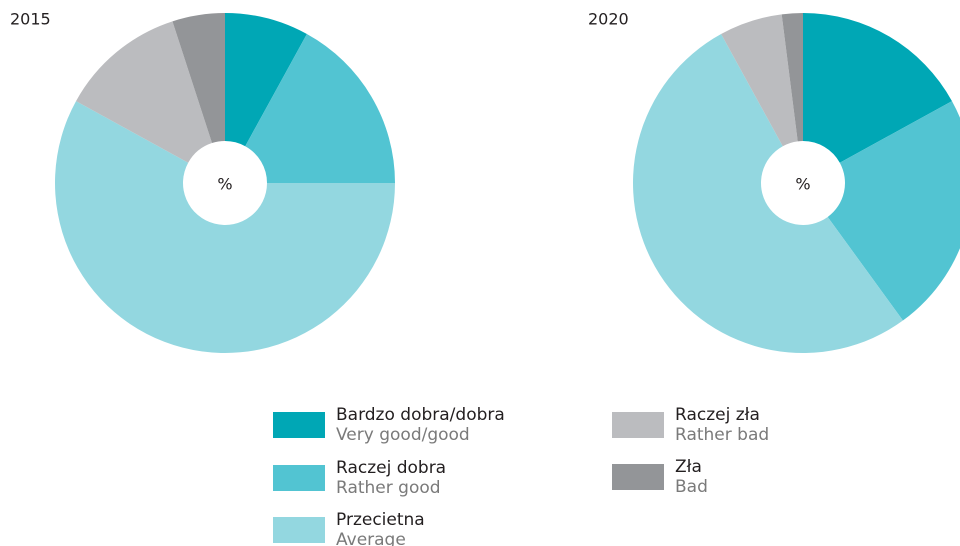 Image resolution: width=960 pixels, height=546 pixels. Describe the element at coordinates (420, 415) in the screenshot. I see `legend-label: Bardzo dobra/dobra` at that location.